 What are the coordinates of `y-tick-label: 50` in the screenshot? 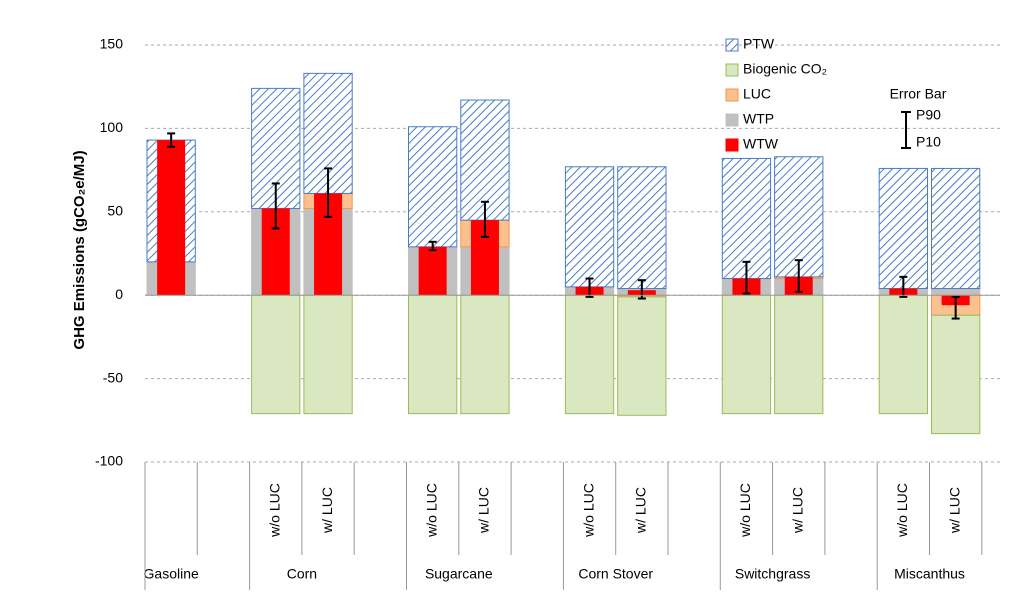 It's located at (115, 211).